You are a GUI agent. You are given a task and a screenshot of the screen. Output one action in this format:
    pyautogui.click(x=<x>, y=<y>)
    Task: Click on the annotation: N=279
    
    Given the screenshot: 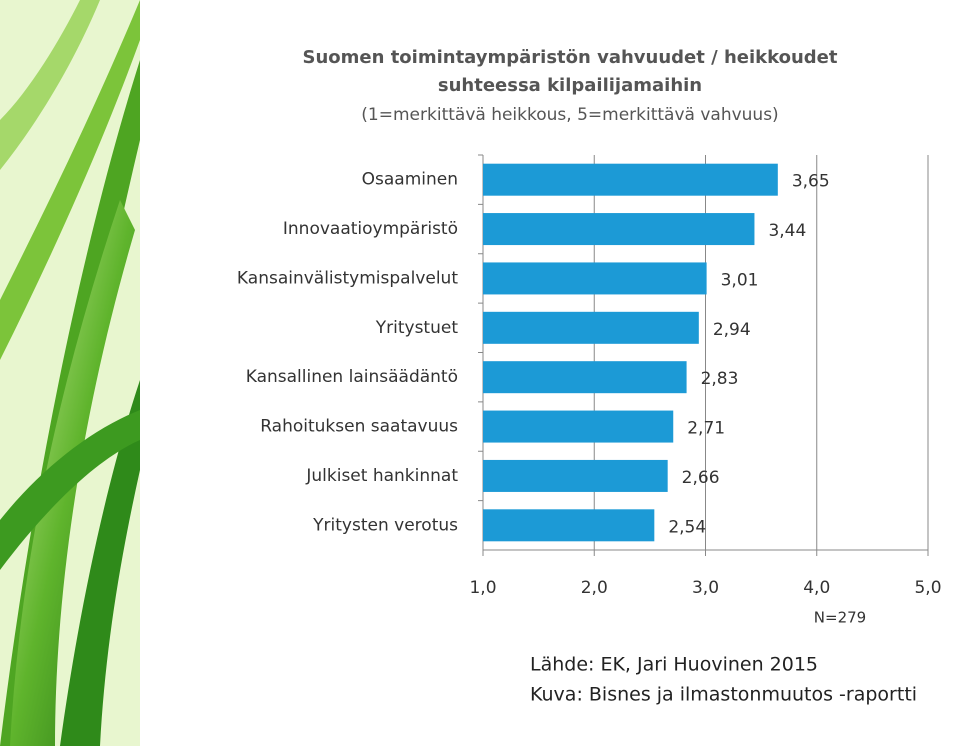 What is the action you would take?
    pyautogui.click(x=840, y=618)
    